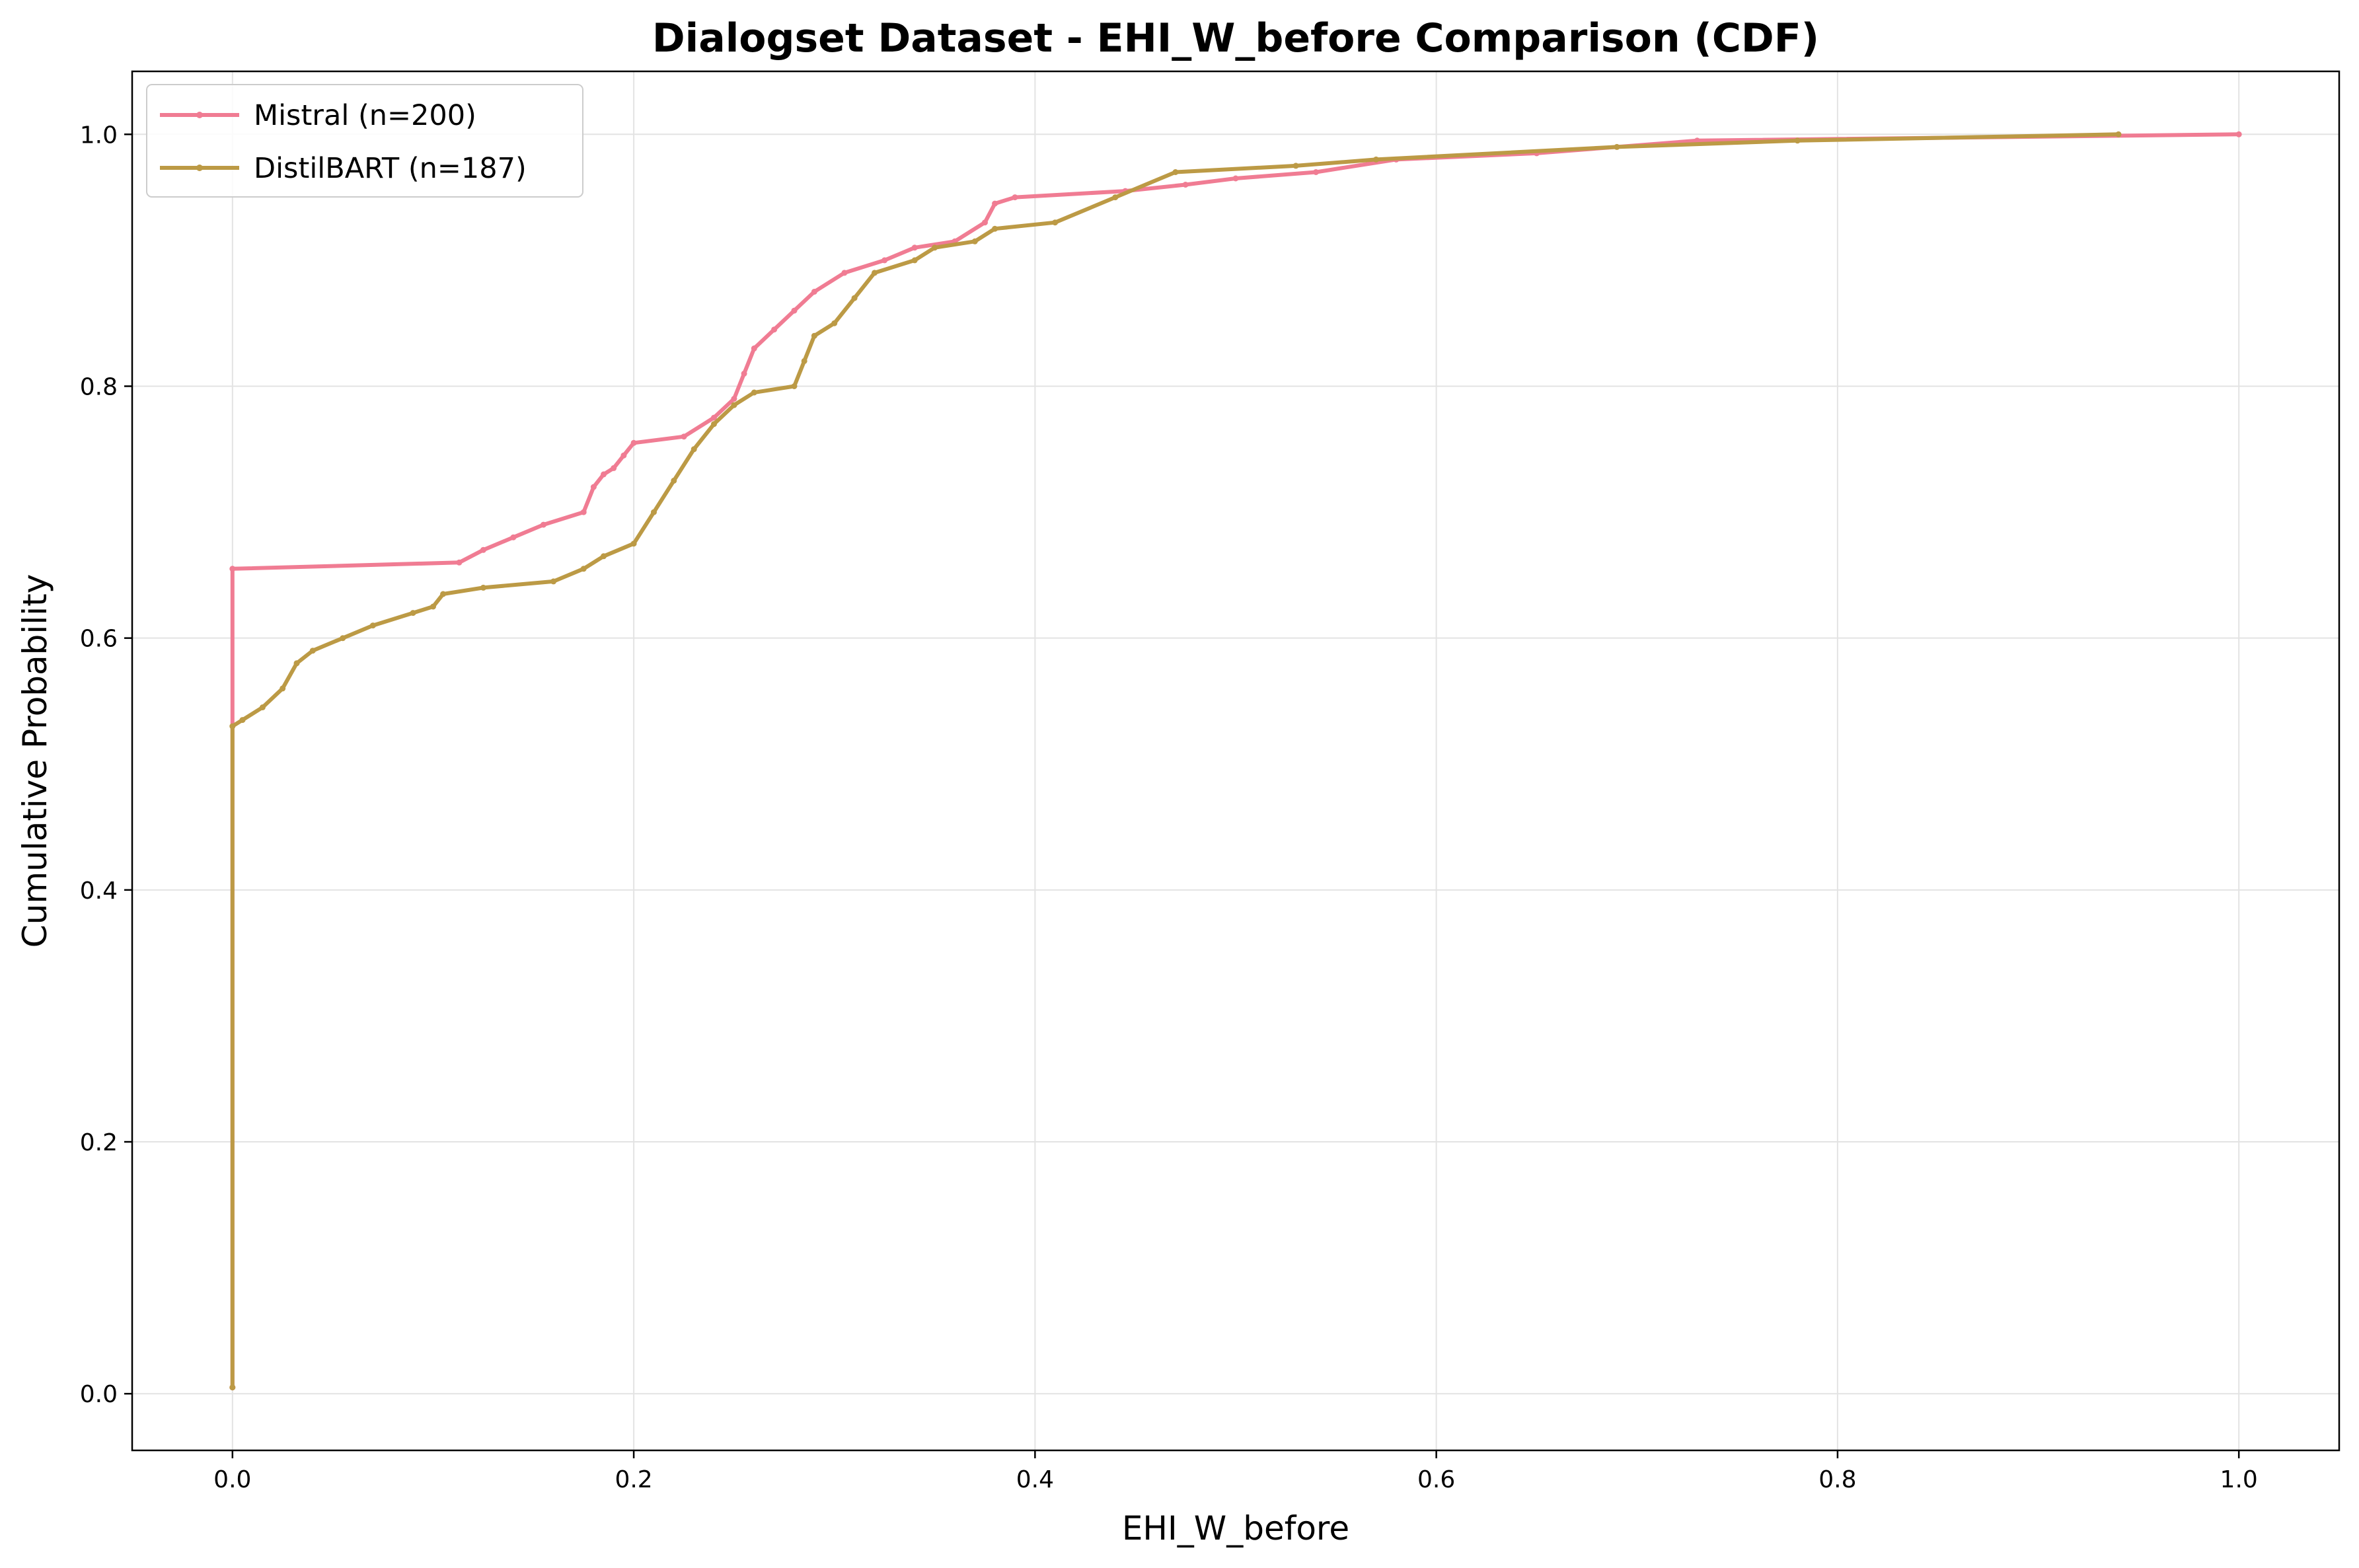  I want to click on x-tick-label: 0.4, so click(1035, 1479).